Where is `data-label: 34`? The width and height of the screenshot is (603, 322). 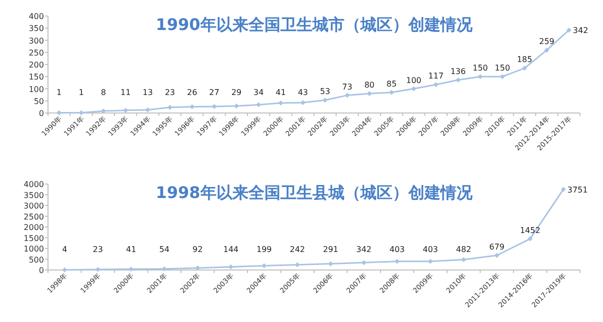
data-label: 34 is located at coordinates (258, 92).